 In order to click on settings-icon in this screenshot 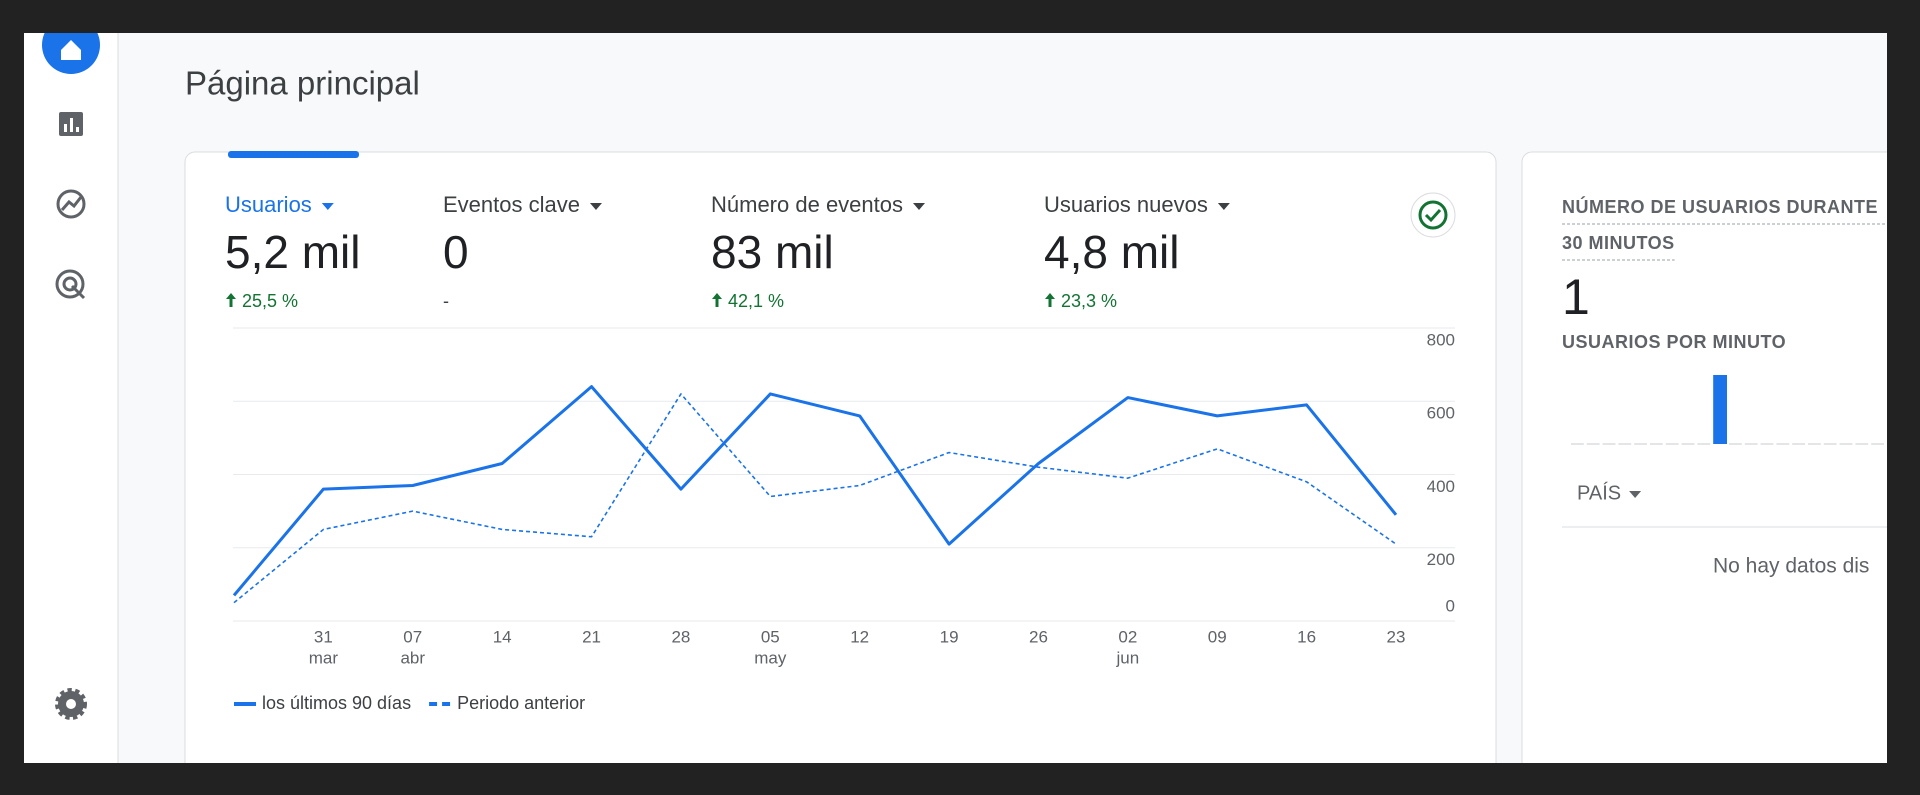, I will do `click(71, 704)`.